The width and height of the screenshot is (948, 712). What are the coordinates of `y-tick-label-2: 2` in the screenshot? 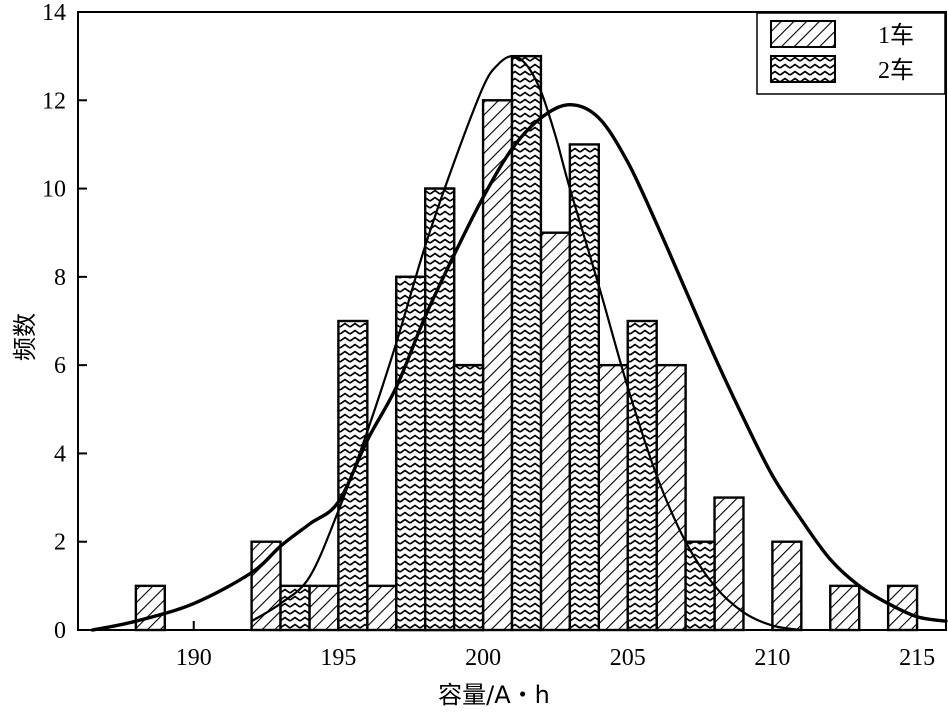 It's located at (60, 543).